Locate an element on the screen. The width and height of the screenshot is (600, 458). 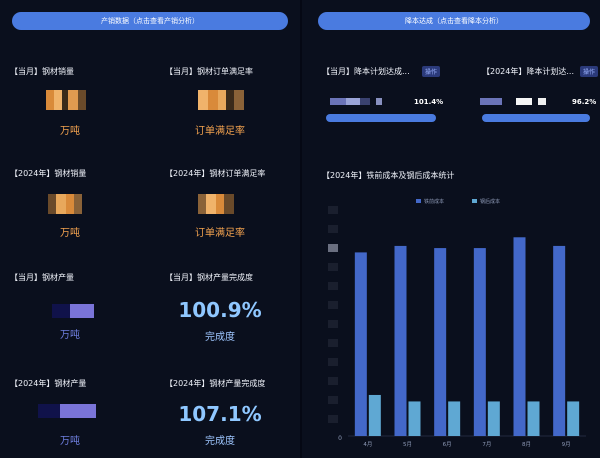
x-tick-label: 4月 is located at coordinates (367, 444).